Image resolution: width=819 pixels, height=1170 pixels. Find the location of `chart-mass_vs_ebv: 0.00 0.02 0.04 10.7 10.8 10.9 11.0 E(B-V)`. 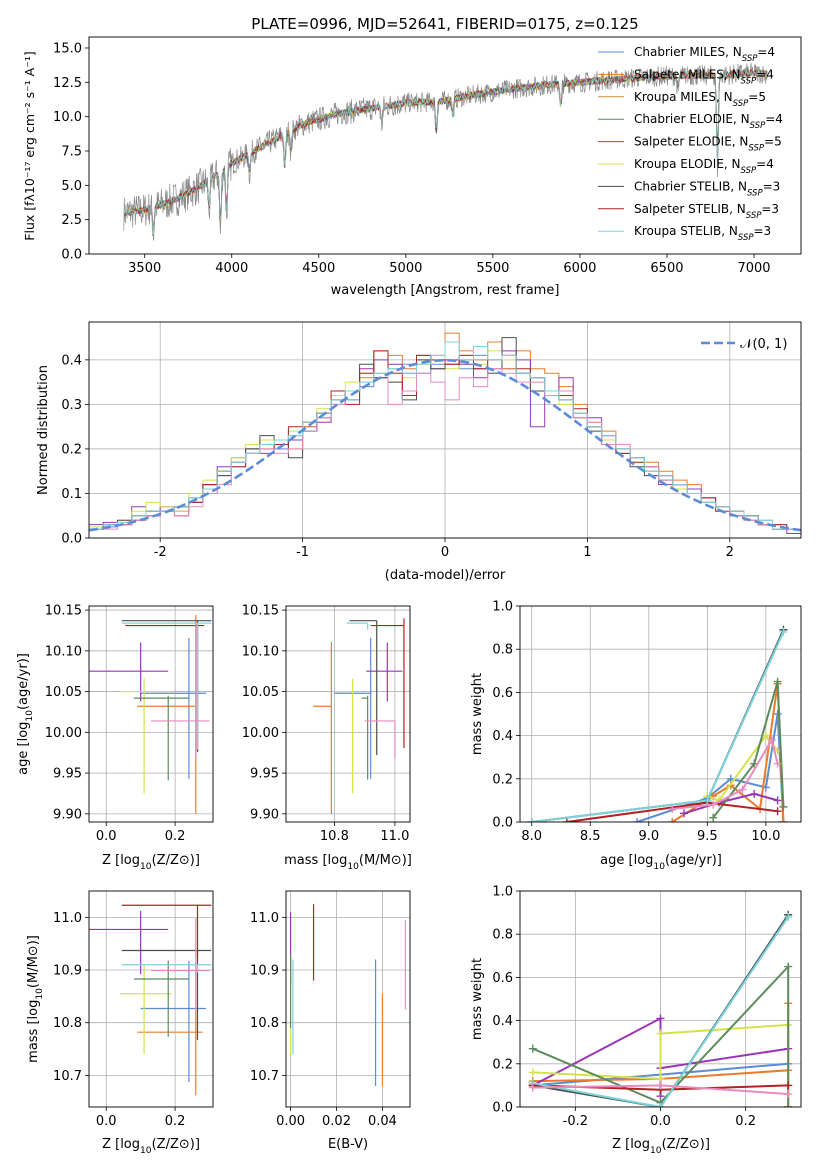

chart-mass_vs_ebv: 0.00 0.02 0.04 10.7 10.8 10.9 11.0 E(B-V) is located at coordinates (330, 1021).